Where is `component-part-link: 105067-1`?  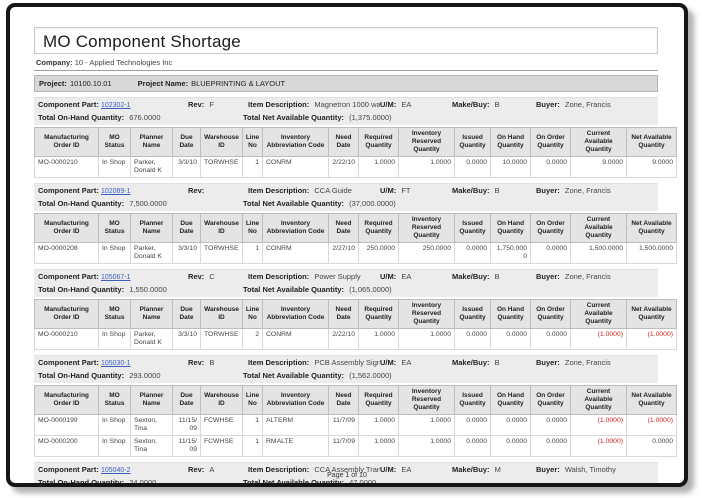
component-part-link: 105067-1 is located at coordinates (115, 277).